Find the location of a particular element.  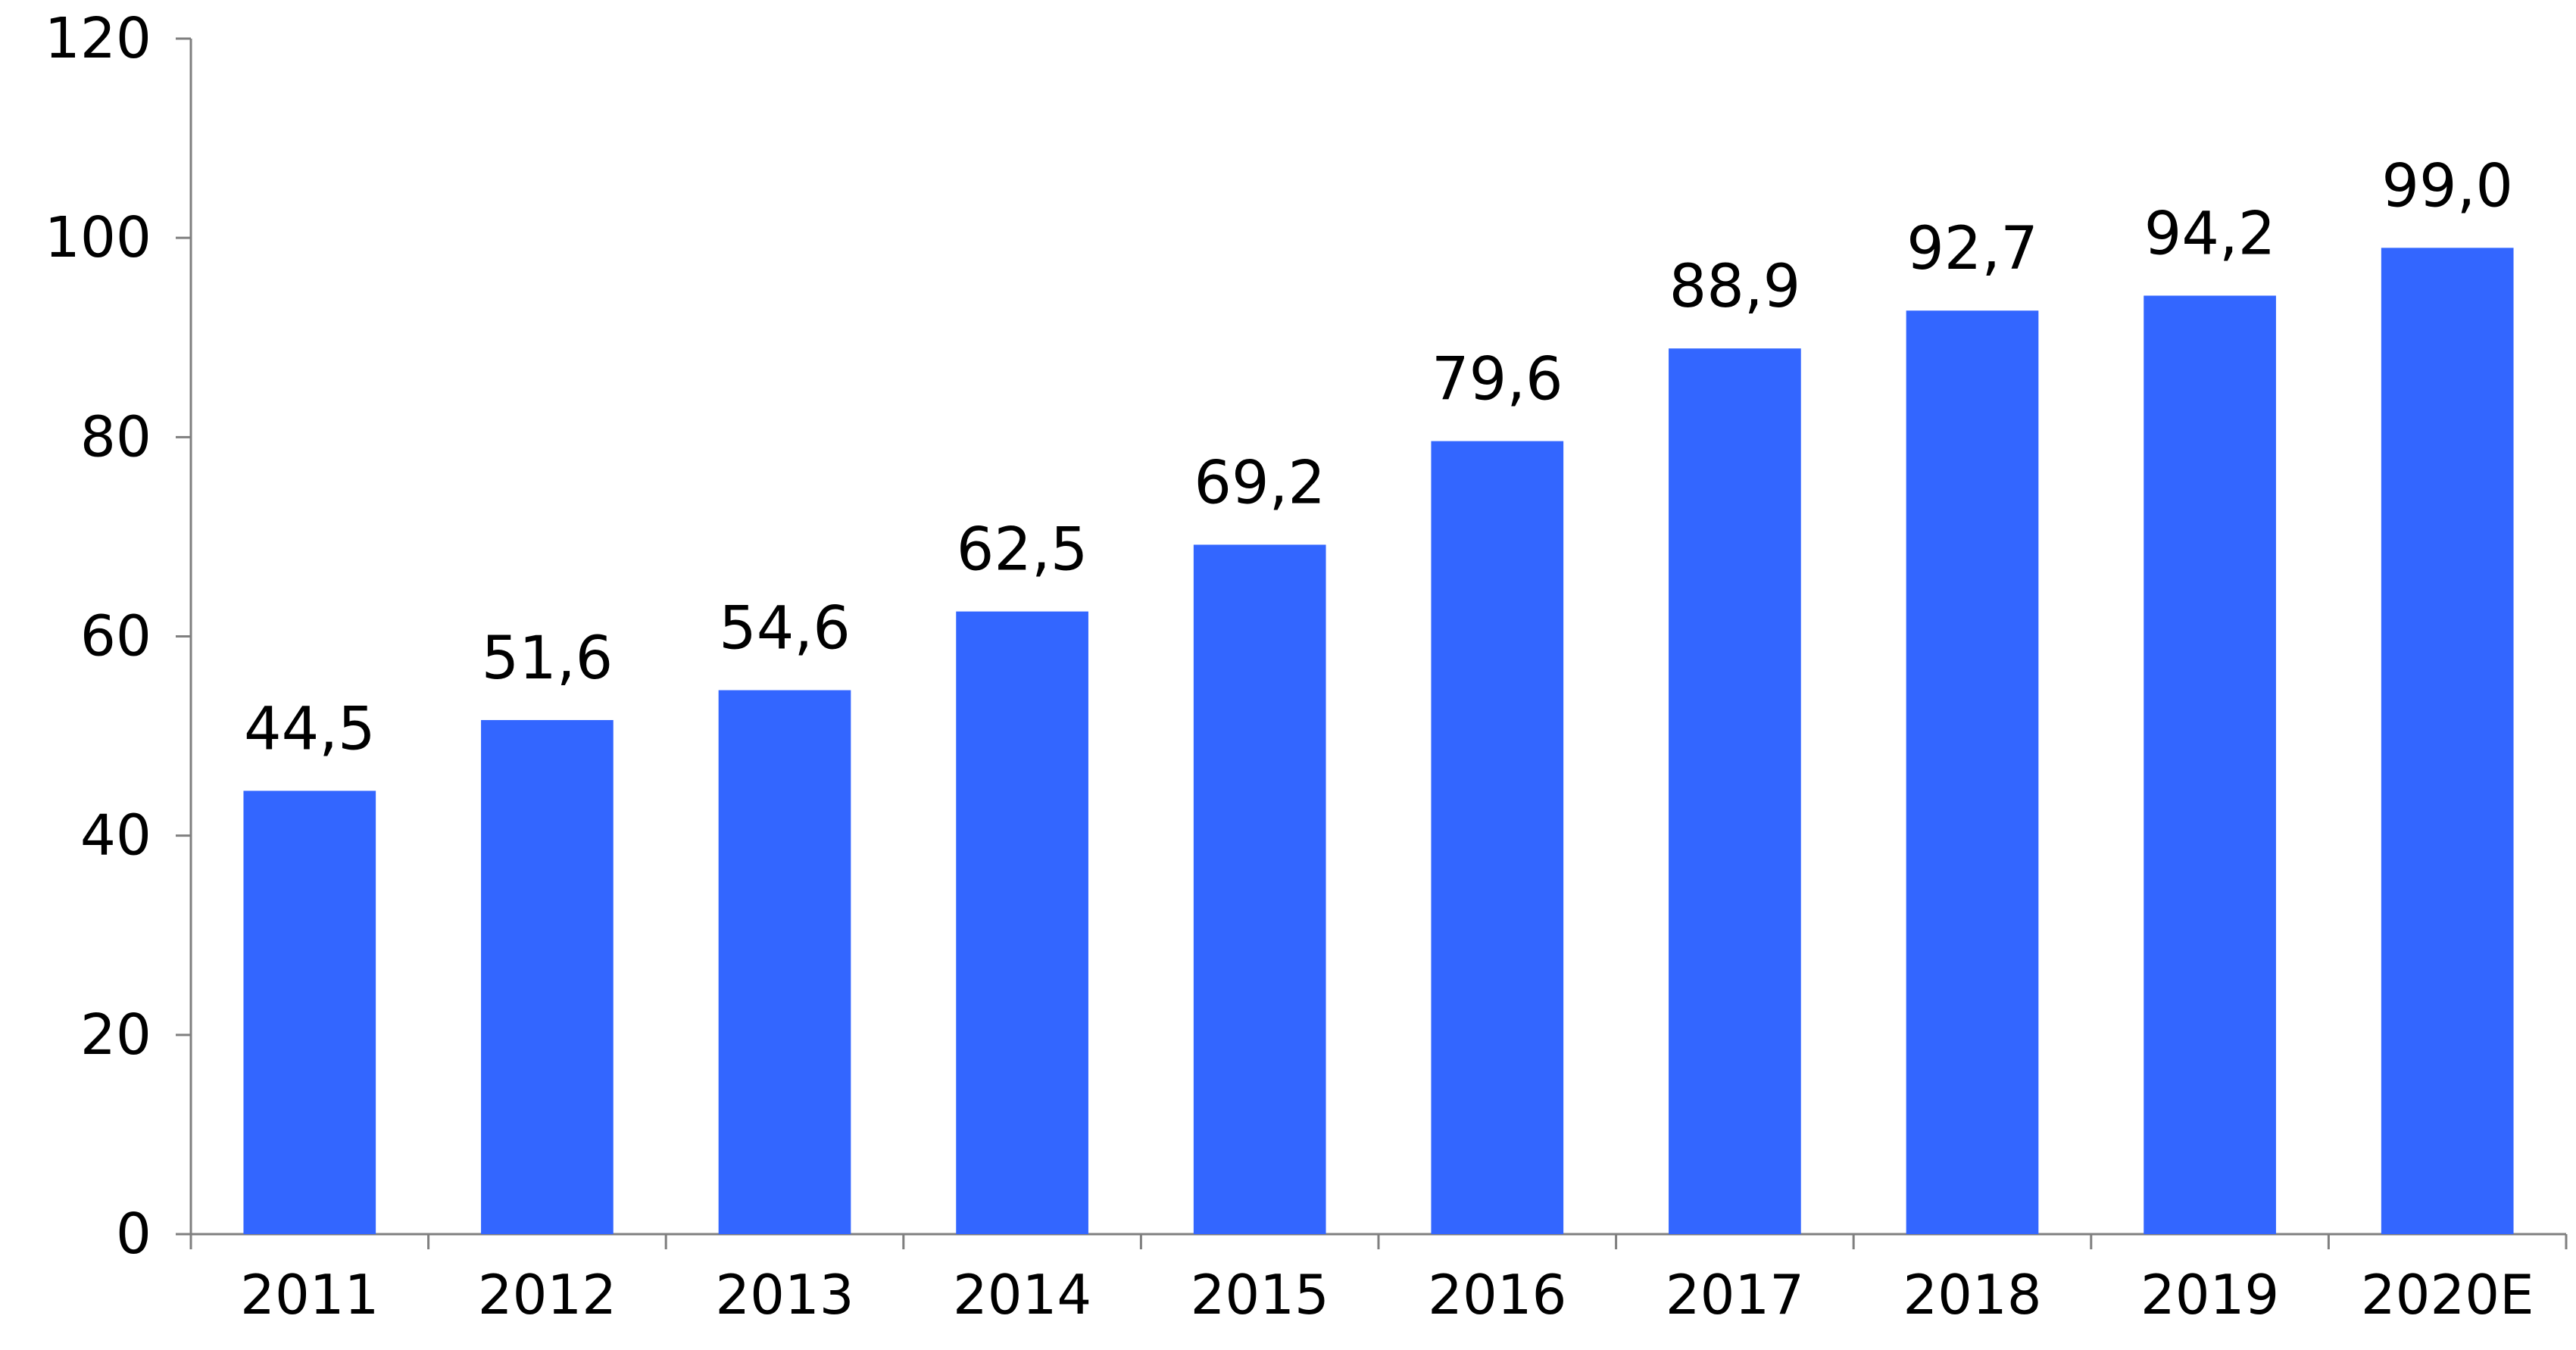

data-label: 79,6 is located at coordinates (1497, 380).